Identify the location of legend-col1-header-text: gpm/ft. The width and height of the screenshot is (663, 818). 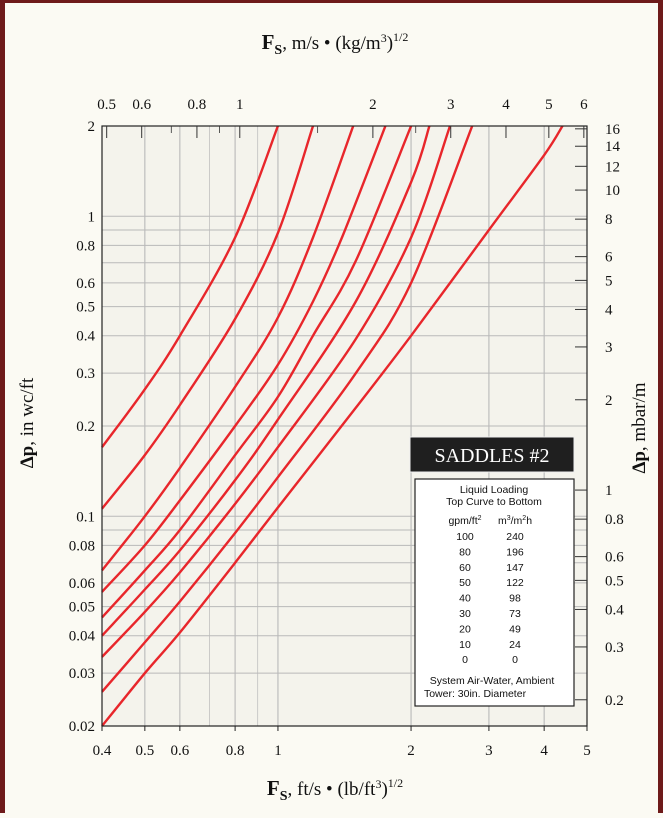
(462, 521).